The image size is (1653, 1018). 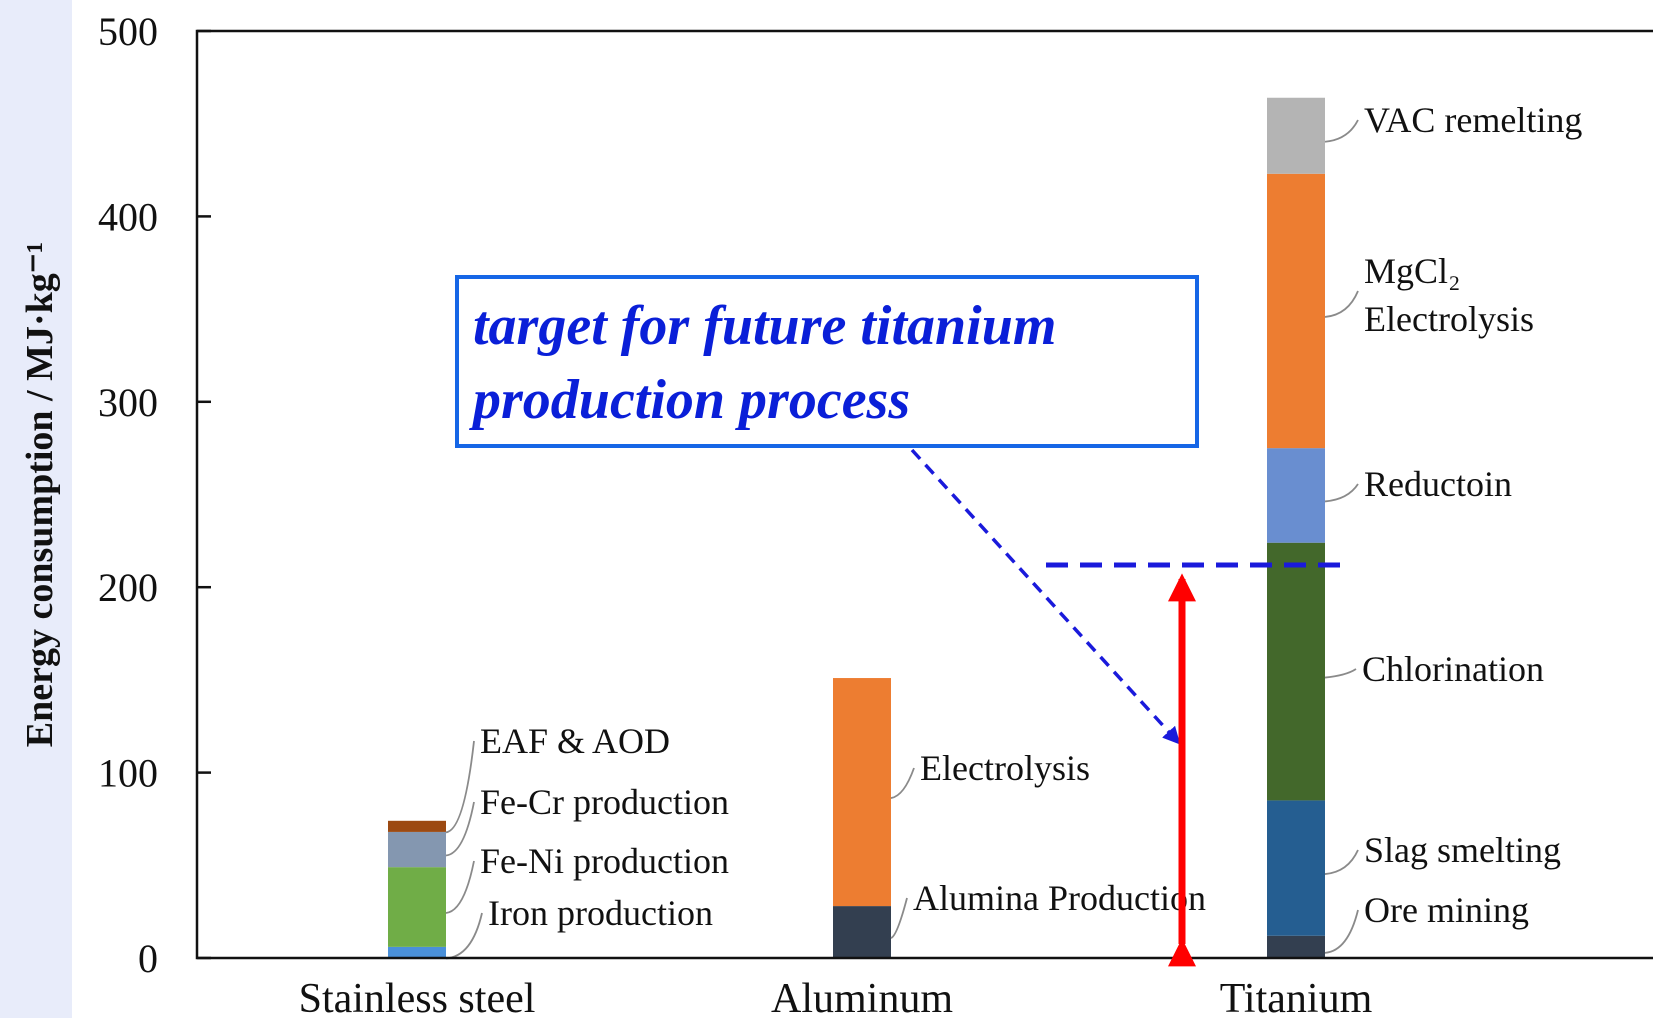 I want to click on y-tick-label: 0, so click(x=148, y=958).